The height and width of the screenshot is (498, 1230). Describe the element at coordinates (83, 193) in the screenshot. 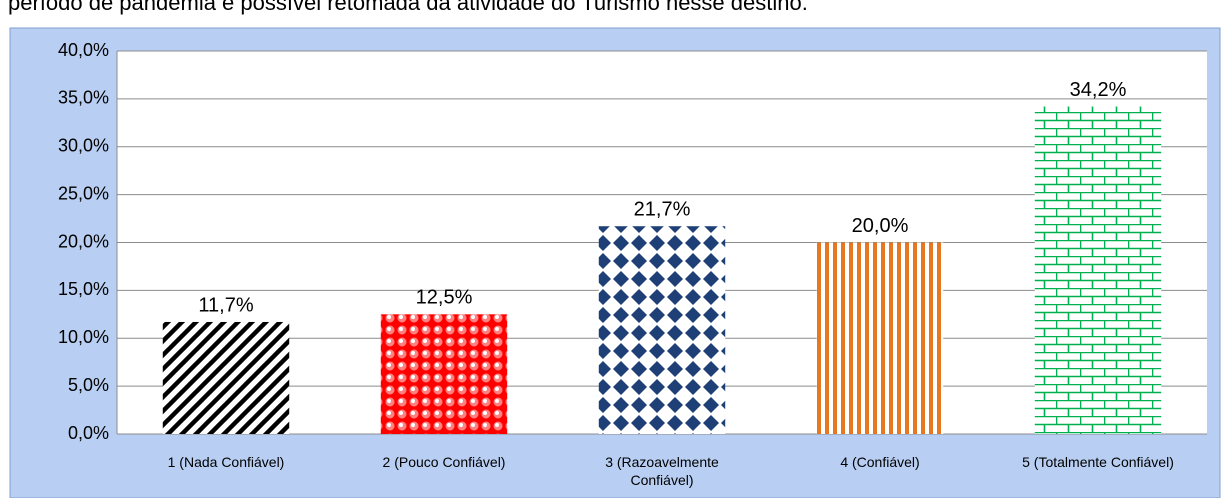

I see `y-tick-label: 25,0%` at that location.